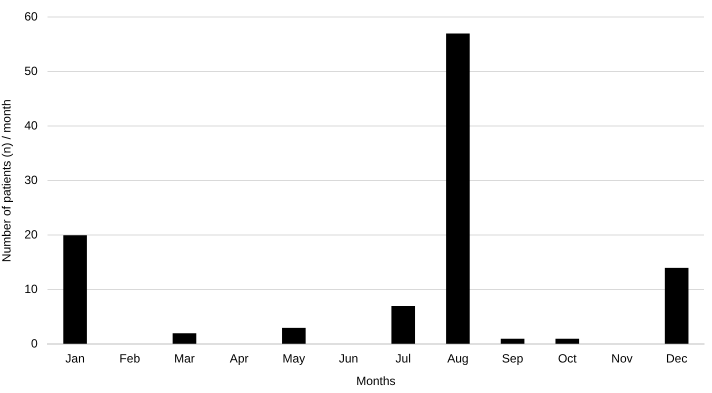  What do you see at coordinates (403, 359) in the screenshot?
I see `x-tick-label: Jul` at bounding box center [403, 359].